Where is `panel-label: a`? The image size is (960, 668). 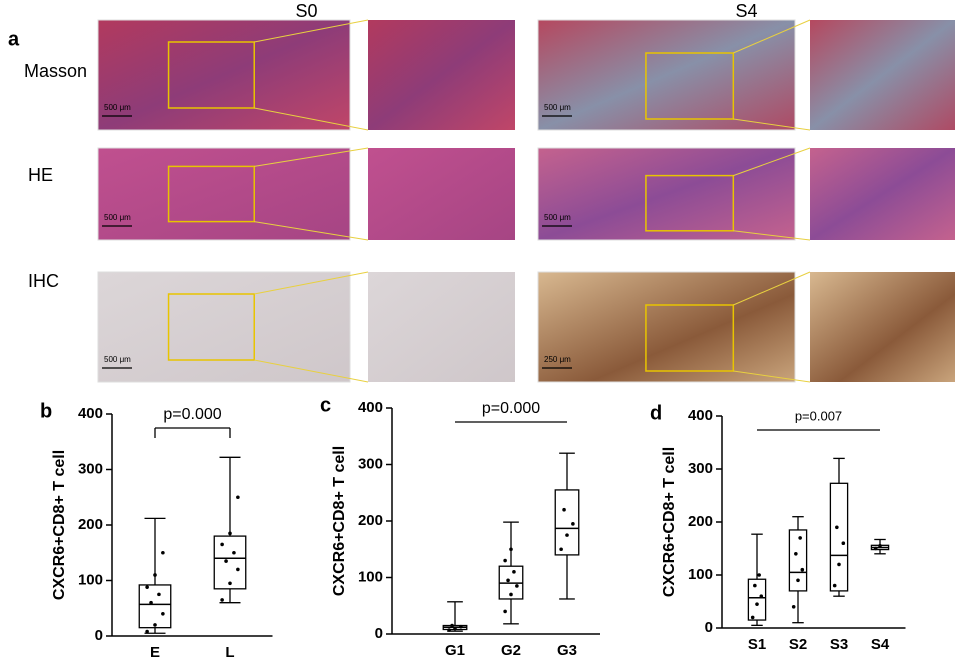
panel-label: a is located at coordinates (14, 39).